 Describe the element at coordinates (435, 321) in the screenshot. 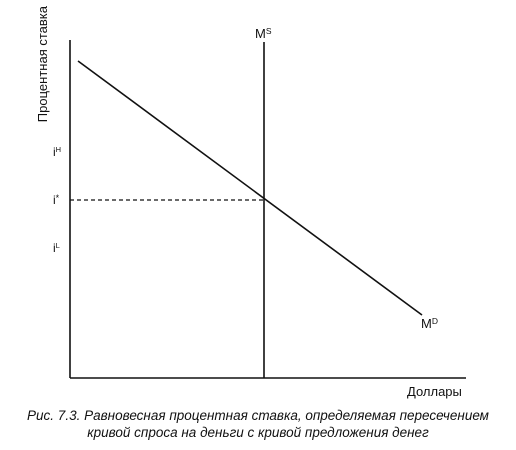

I see `money-demand-label-sup: D` at that location.